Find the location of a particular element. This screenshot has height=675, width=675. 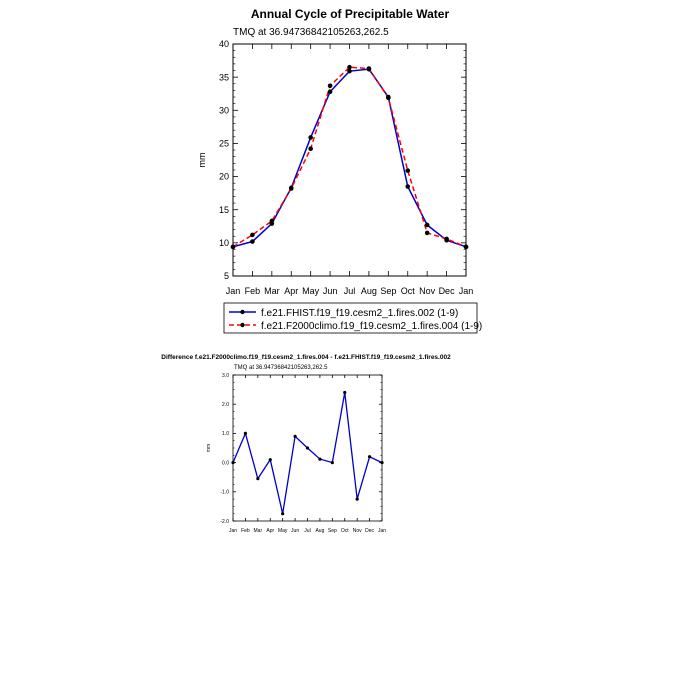

y-tick-label: 3.0 is located at coordinates (225, 376).